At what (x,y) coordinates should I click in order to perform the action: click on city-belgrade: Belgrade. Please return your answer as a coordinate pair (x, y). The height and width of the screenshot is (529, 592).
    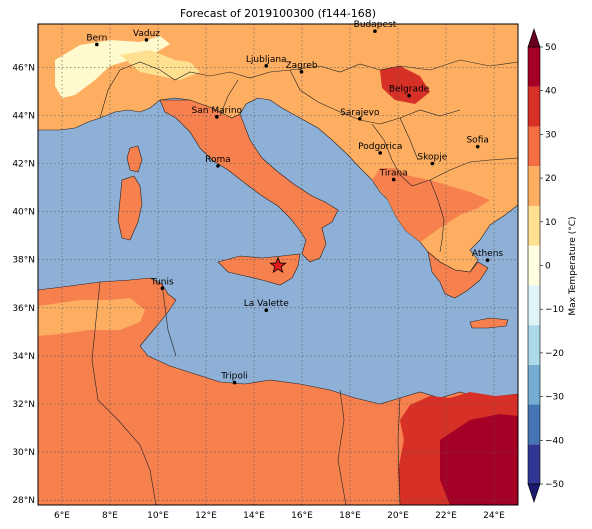
    Looking at the image, I should click on (409, 91).